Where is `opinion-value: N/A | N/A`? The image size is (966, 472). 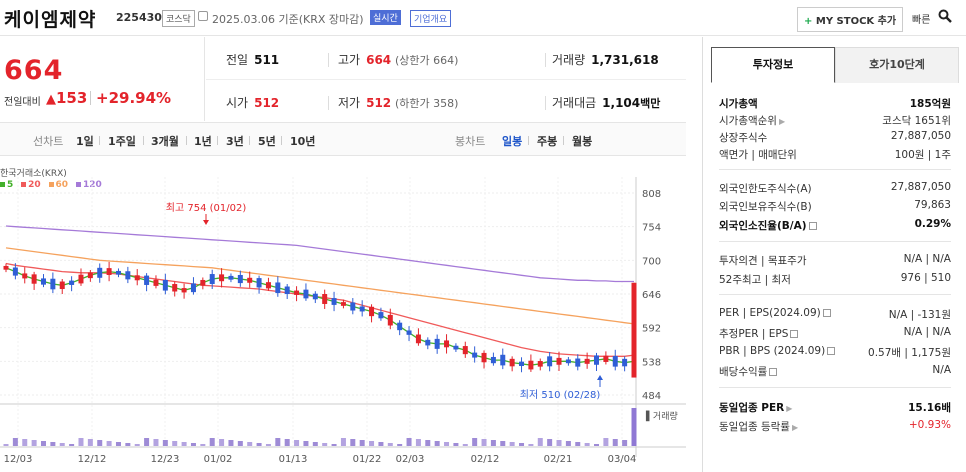 opinion-value: N/A | N/A is located at coordinates (927, 259).